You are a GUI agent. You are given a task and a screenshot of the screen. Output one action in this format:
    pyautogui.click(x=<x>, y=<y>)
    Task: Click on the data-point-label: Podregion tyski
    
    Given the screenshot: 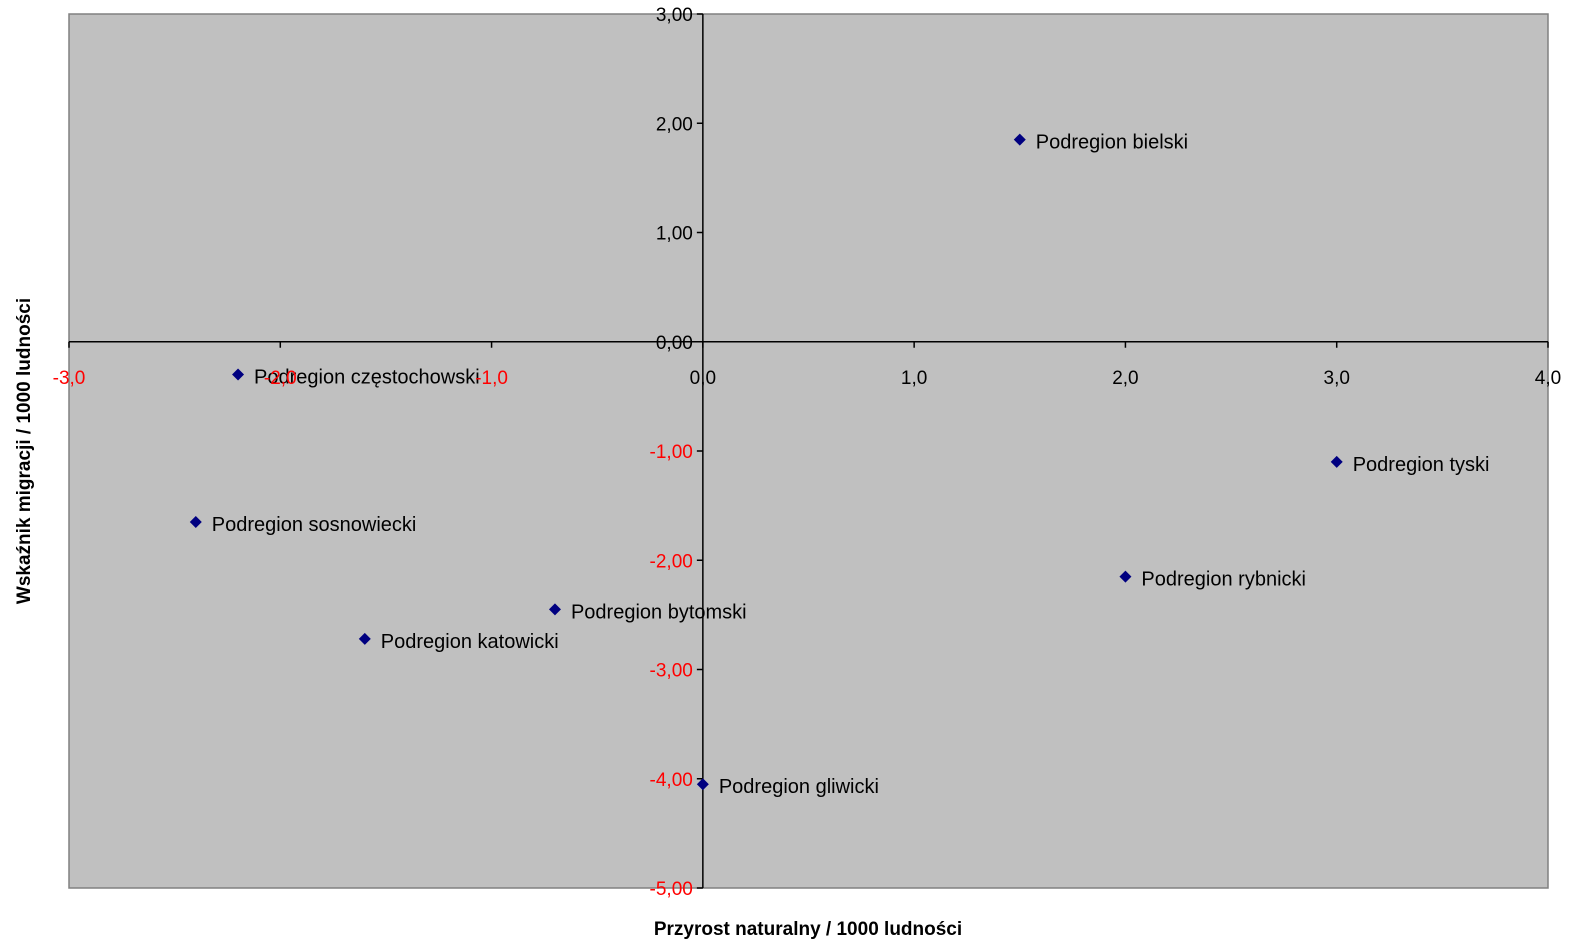 What is the action you would take?
    pyautogui.click(x=1421, y=465)
    